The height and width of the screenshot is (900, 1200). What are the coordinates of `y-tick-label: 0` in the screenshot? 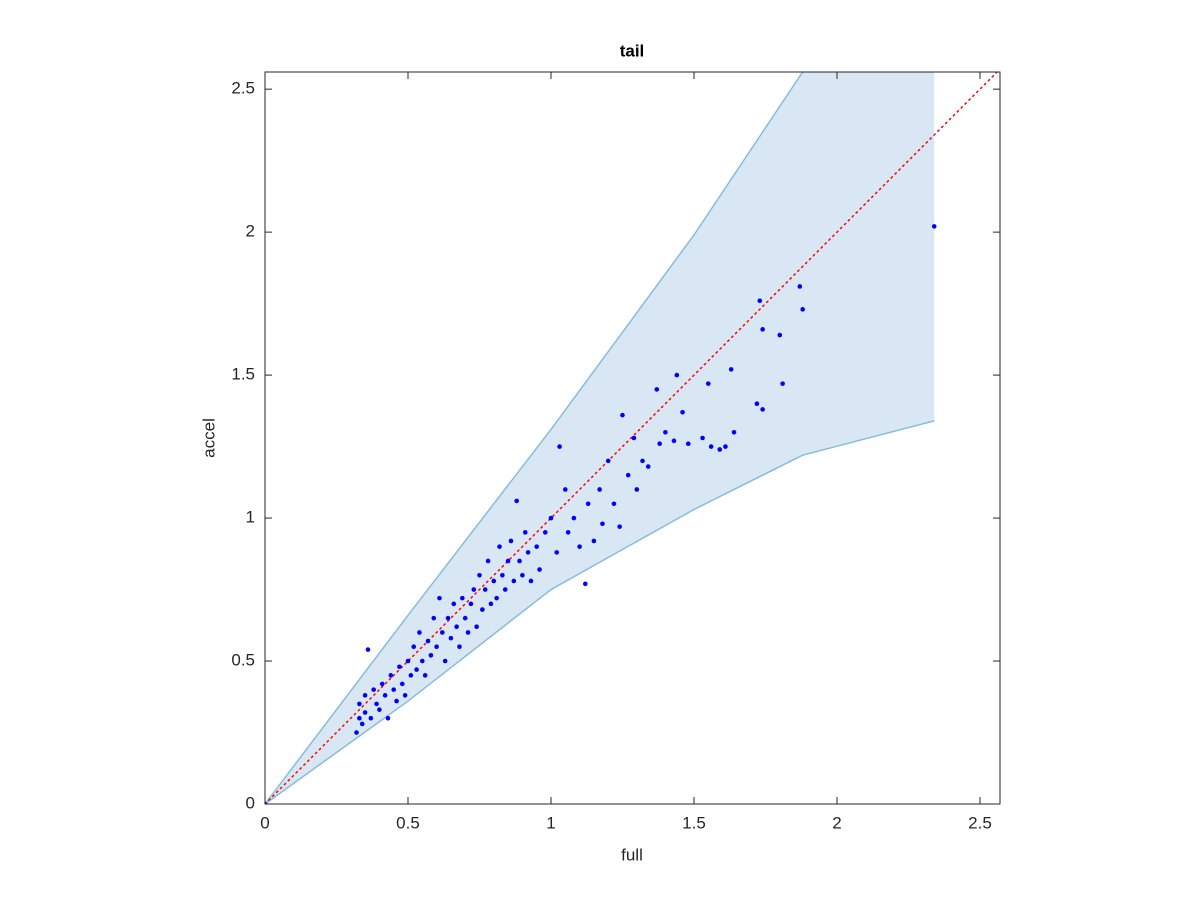 It's located at (250, 802).